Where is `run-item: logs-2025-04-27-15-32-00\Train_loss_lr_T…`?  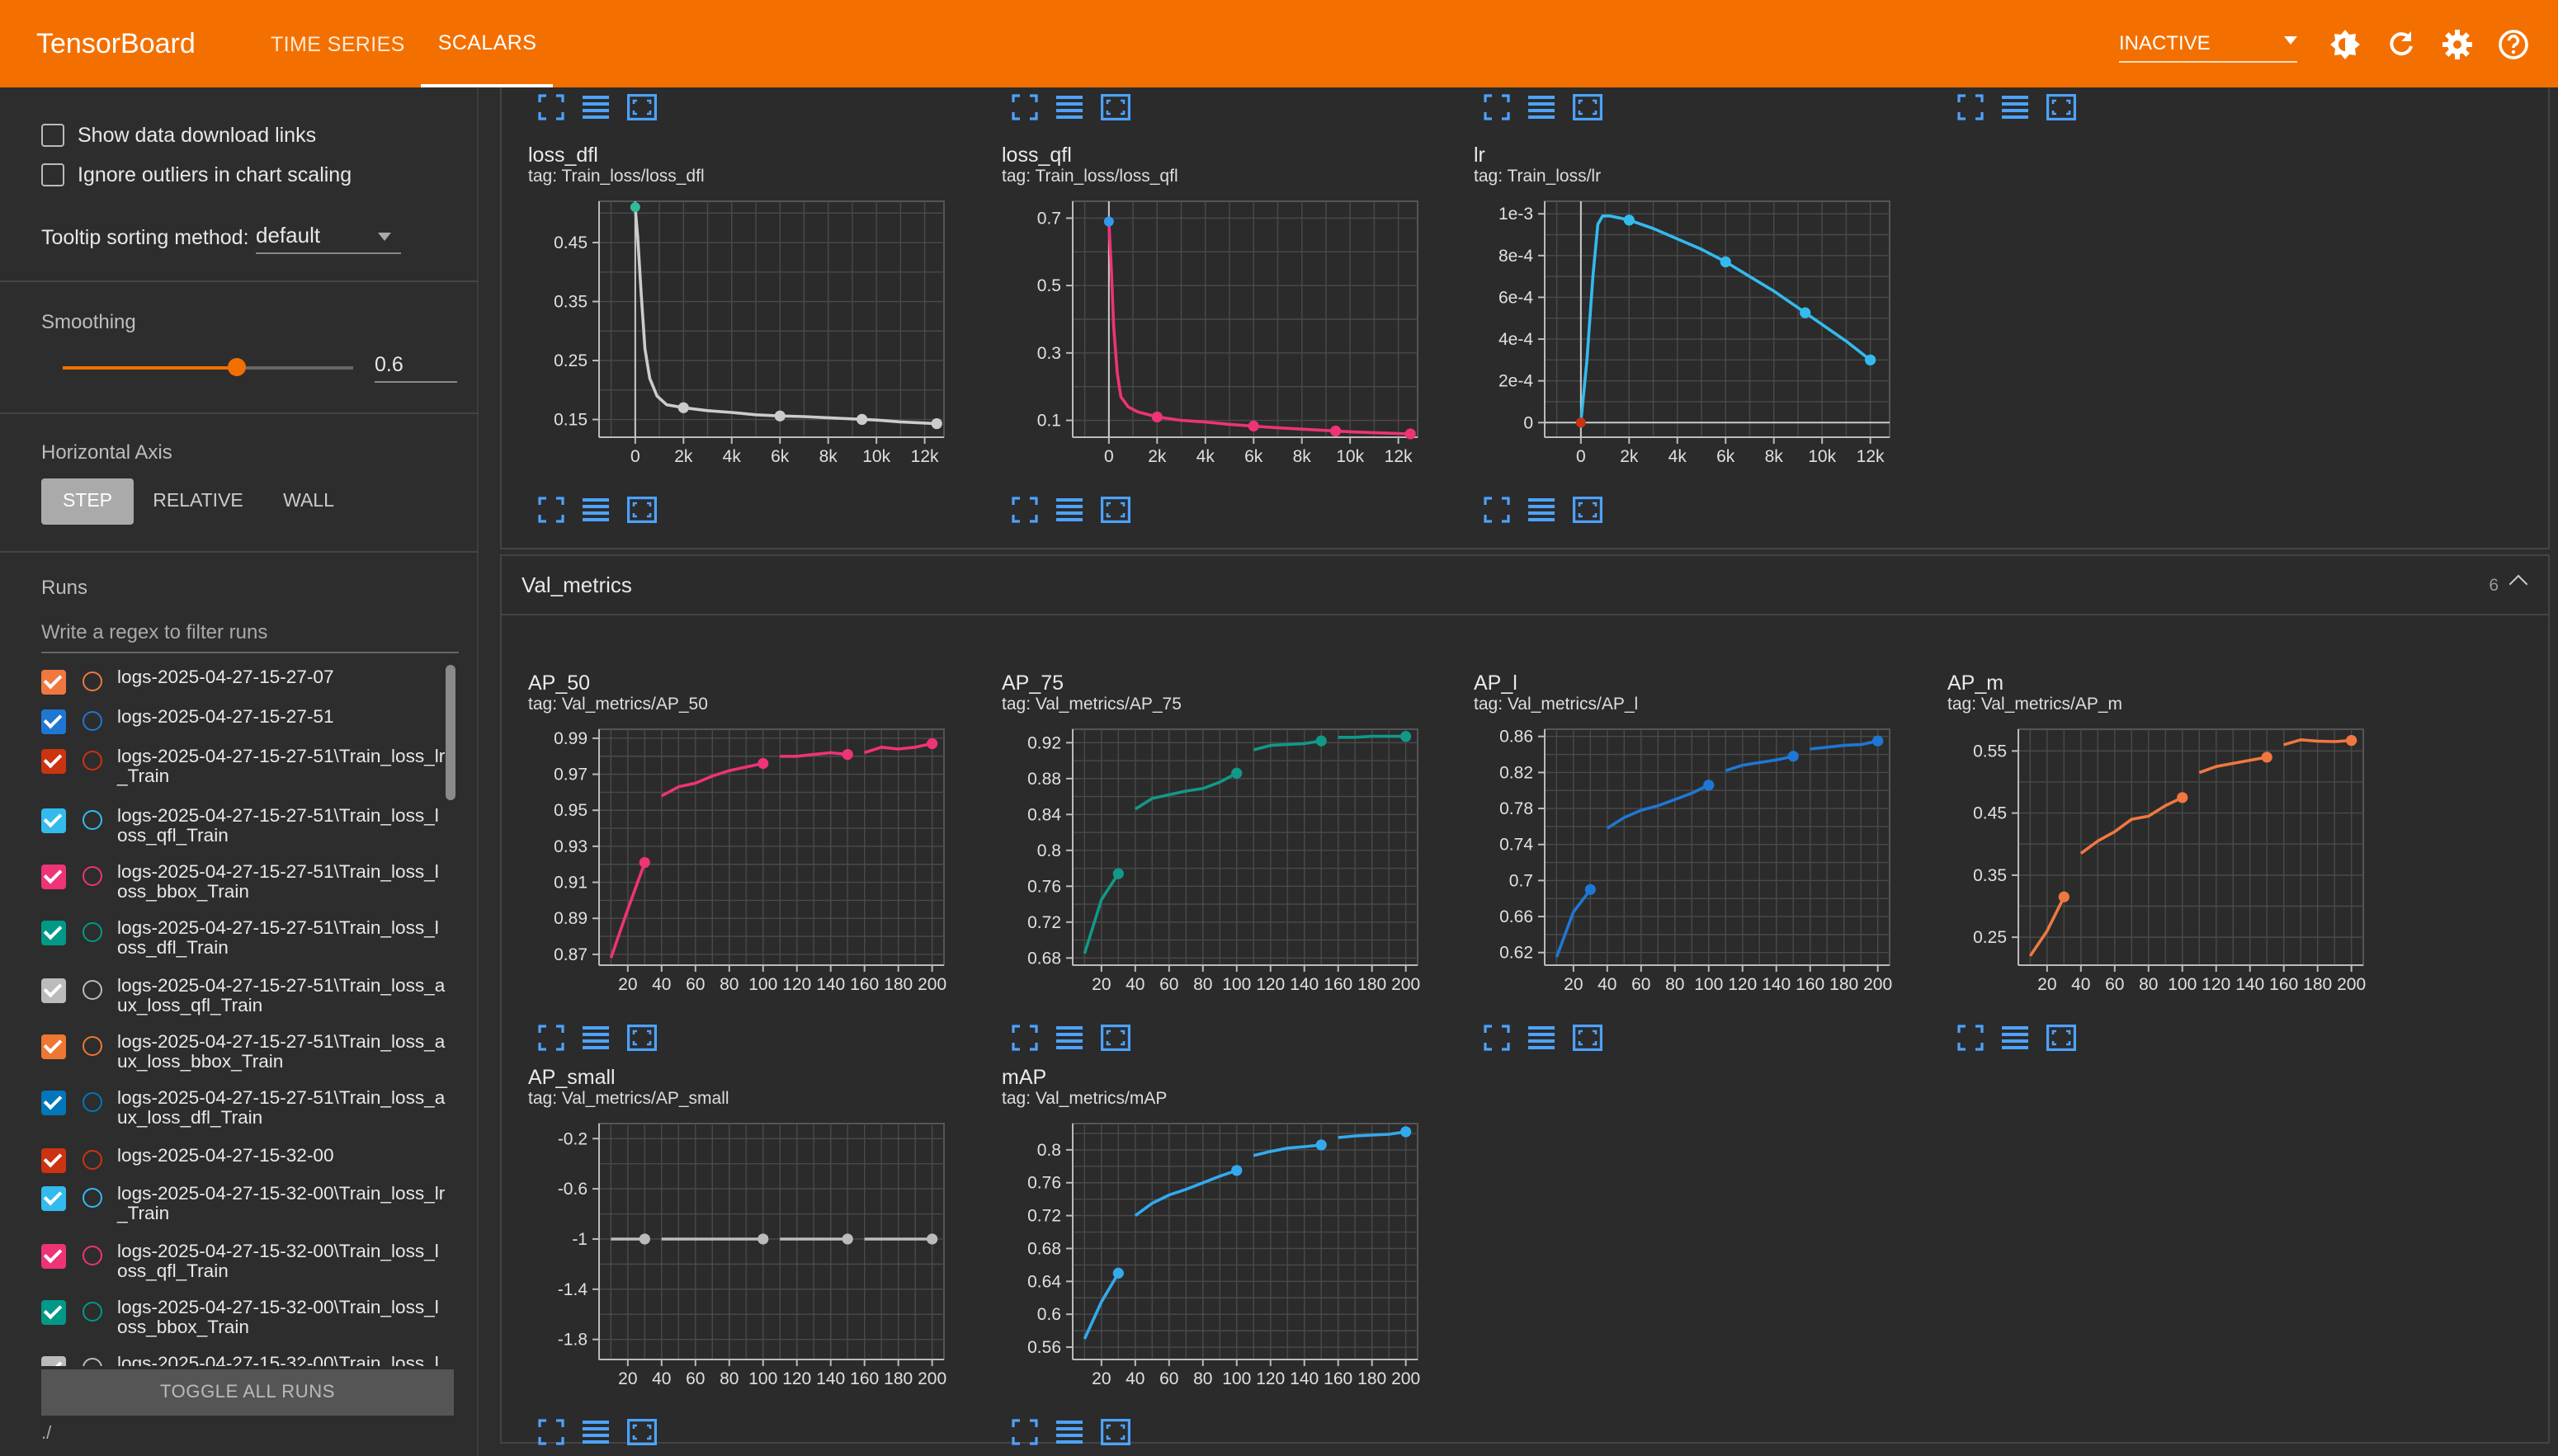
run-item: logs-2025-04-27-15-32-00\Train_loss_lr_T… is located at coordinates (244, 1202).